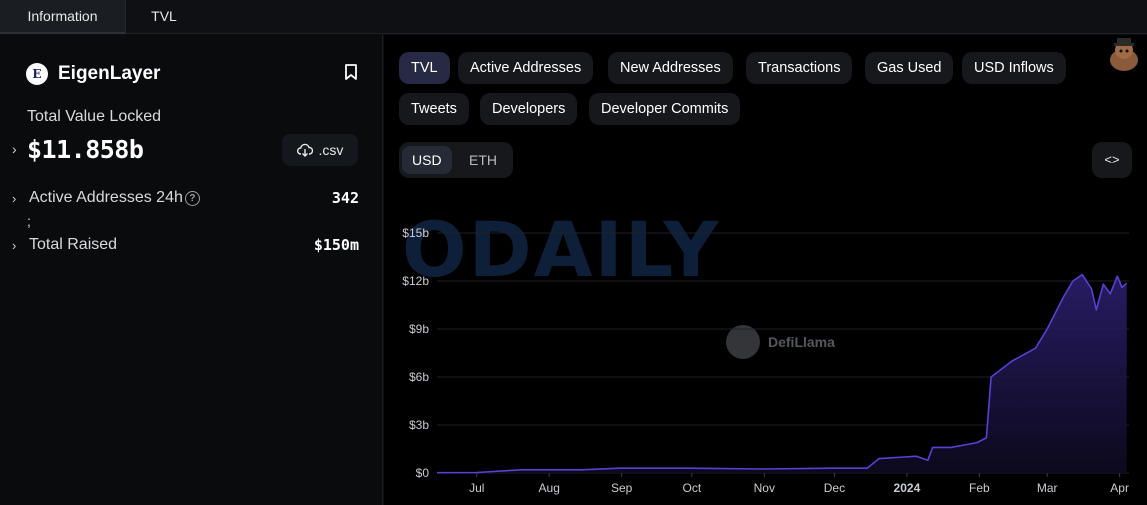  I want to click on x-tick-label: Dec, so click(834, 488).